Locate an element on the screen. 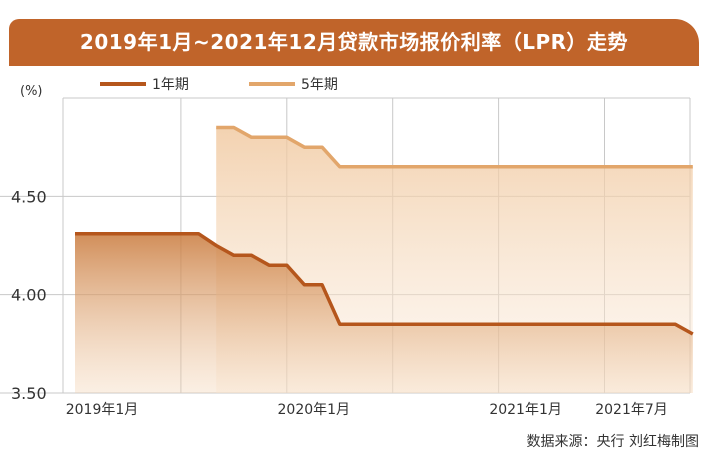 This screenshot has width=708, height=454. x-tick-label: 2021年1月 is located at coordinates (525, 410).